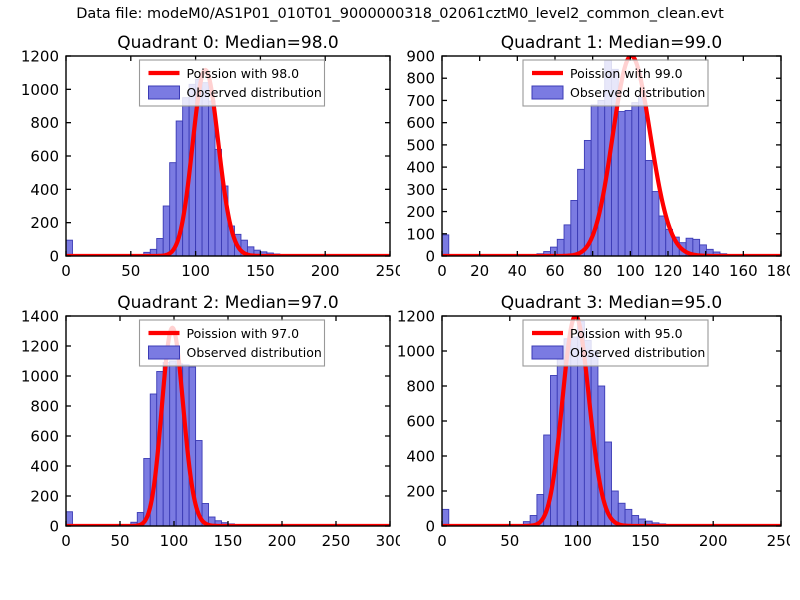 The image size is (800, 600). I want to click on y-tick-label: 300, so click(420, 190).